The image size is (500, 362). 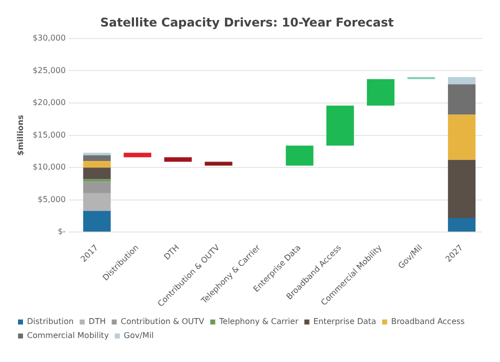 What do you see at coordinates (139, 335) in the screenshot?
I see `legend-label: Gov/Mil` at bounding box center [139, 335].